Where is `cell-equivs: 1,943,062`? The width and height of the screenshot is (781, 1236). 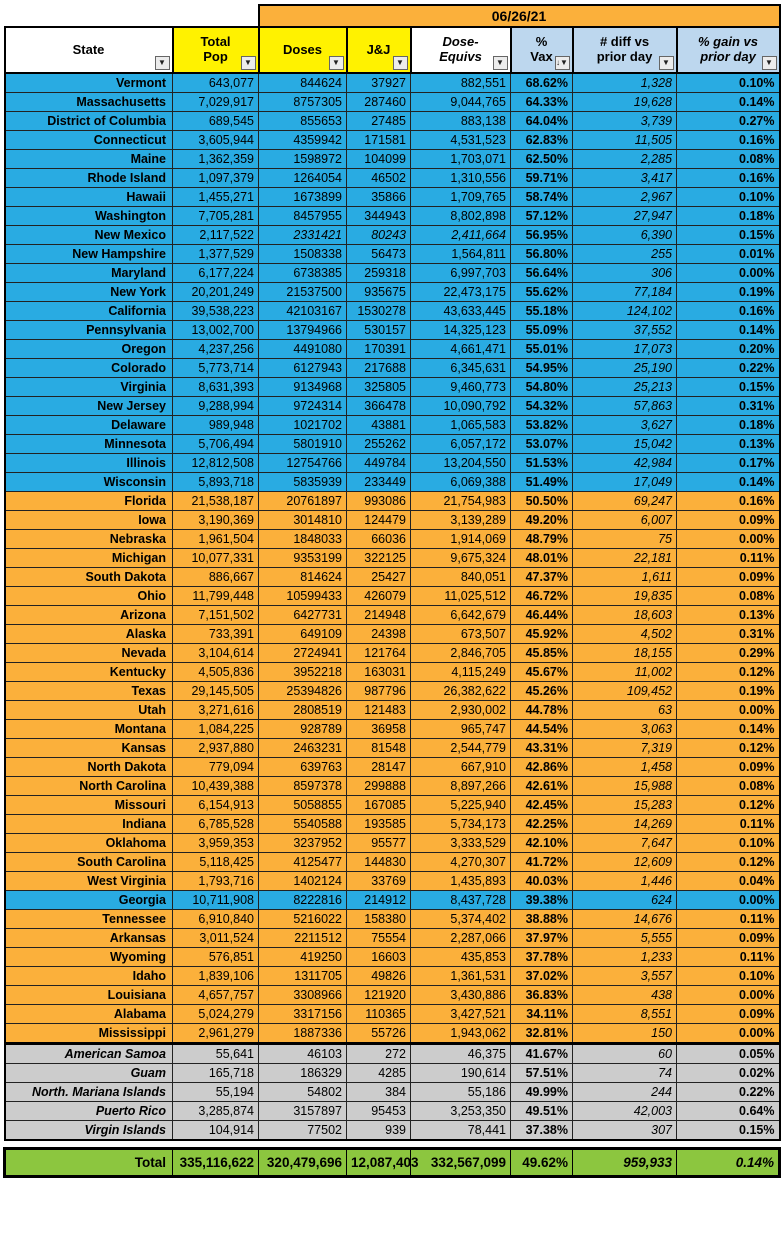
cell-equivs: 1,943,062 is located at coordinates (460, 1033).